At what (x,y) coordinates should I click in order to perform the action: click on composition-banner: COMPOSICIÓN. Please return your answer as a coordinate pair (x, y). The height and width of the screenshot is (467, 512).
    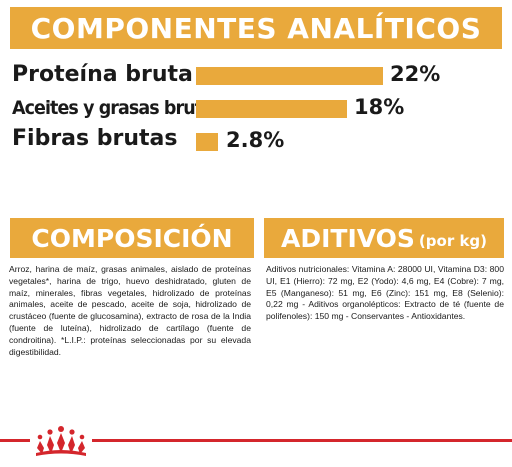
    Looking at the image, I should click on (132, 238).